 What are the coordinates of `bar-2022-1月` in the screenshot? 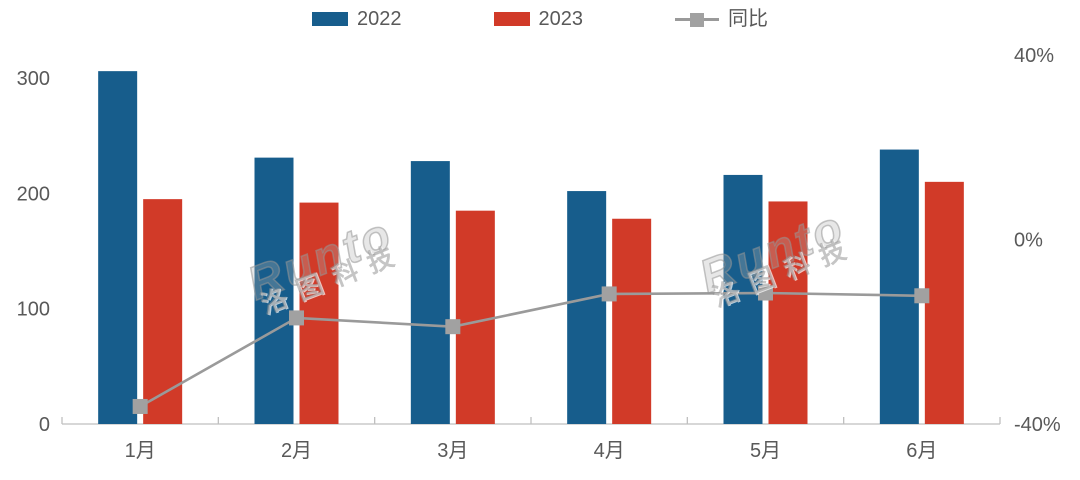 It's located at (118, 248).